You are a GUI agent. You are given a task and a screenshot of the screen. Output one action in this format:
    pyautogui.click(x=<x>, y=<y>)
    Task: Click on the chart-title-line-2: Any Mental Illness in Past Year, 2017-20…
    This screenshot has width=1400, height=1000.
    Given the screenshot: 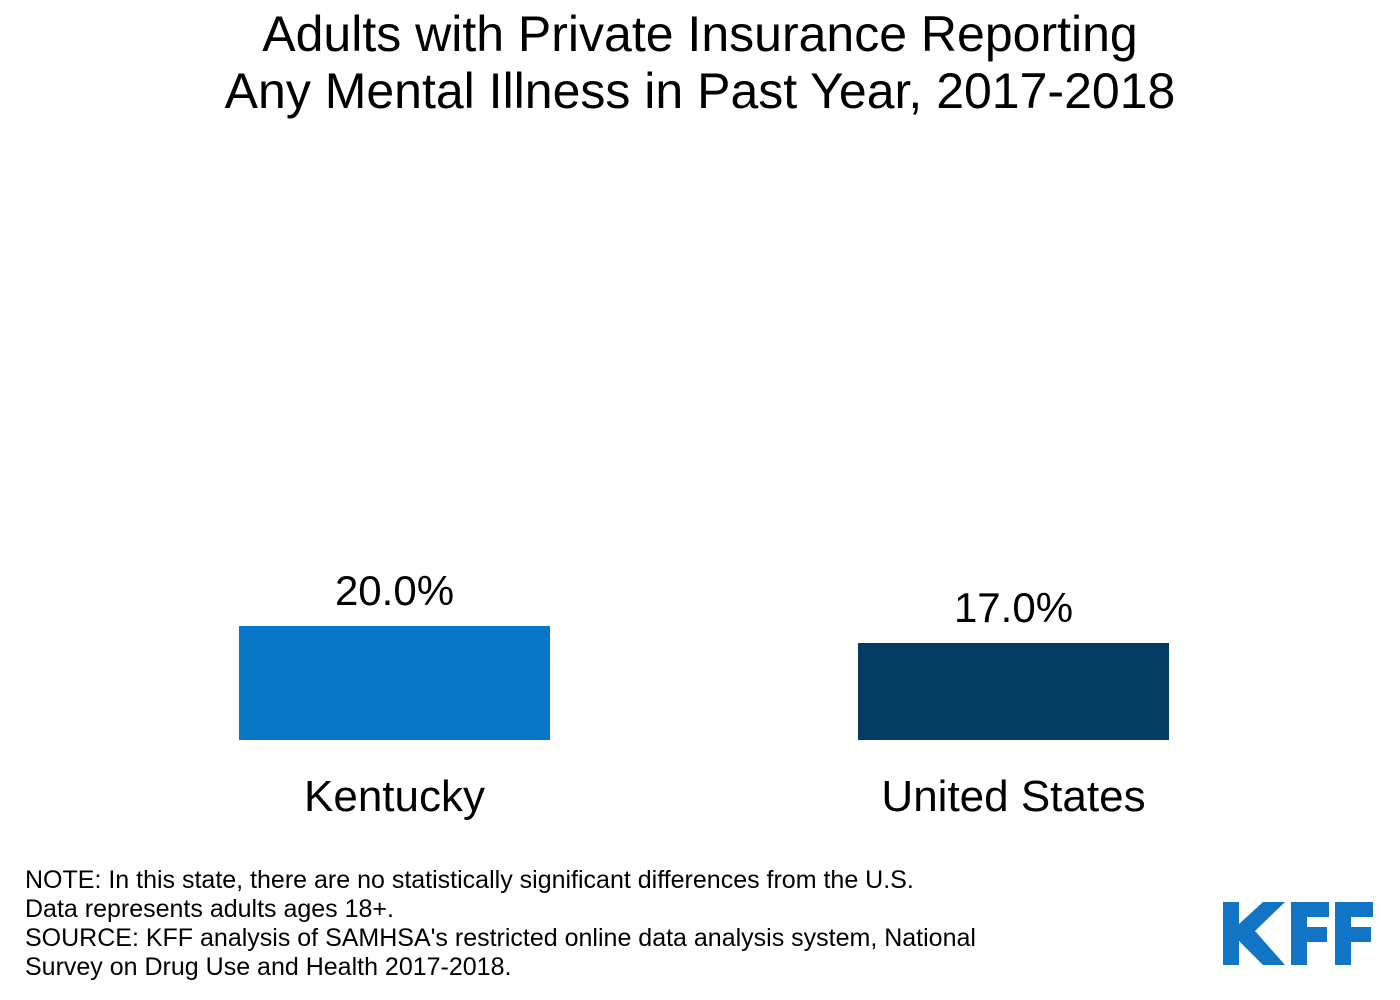 What is the action you would take?
    pyautogui.click(x=700, y=91)
    